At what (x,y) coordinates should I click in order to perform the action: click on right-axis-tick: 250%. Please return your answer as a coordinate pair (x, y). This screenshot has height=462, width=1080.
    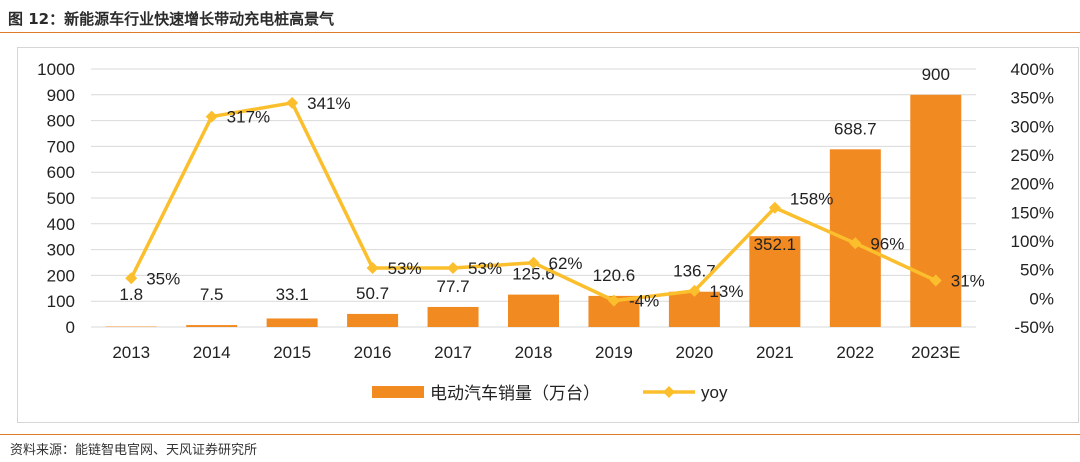
    Looking at the image, I should click on (1032, 155).